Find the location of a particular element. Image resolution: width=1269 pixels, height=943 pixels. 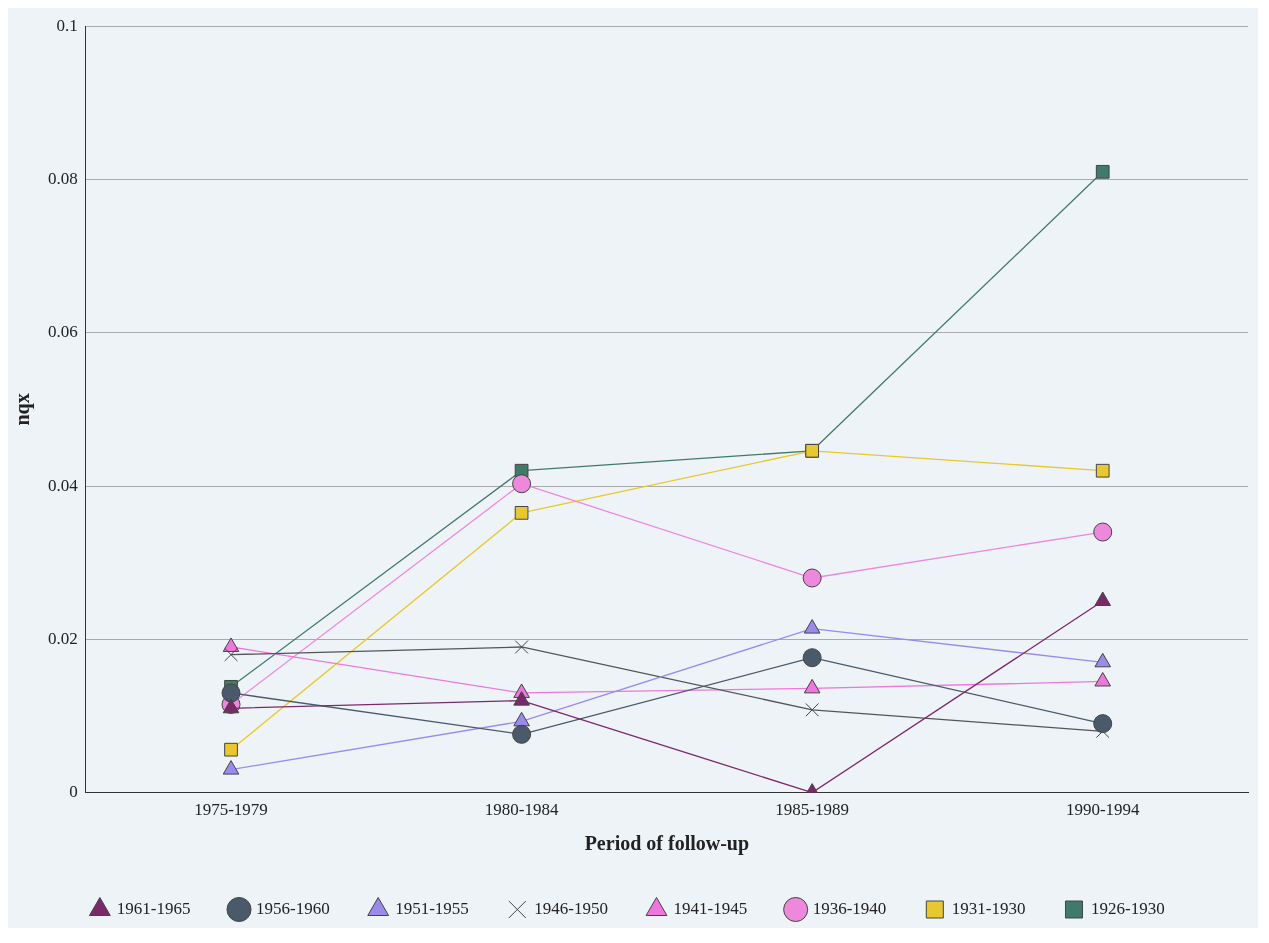

y-tick-label: 0.1 is located at coordinates (67, 25).